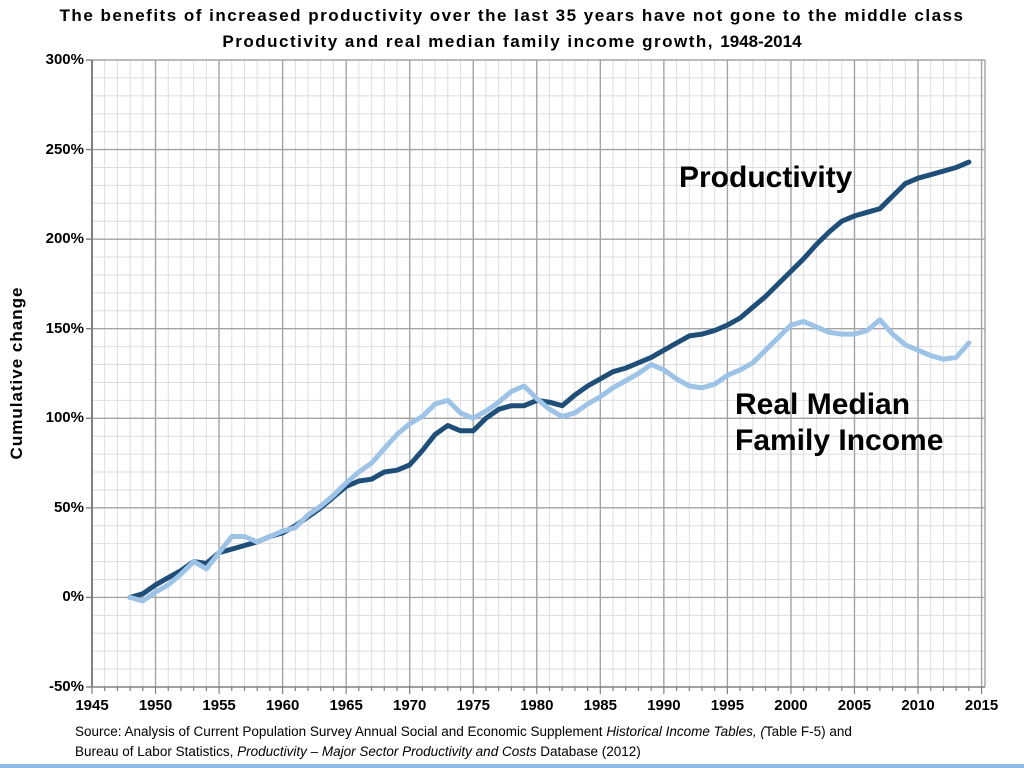  I want to click on source-line1-end: Table F-5) and, so click(808, 731).